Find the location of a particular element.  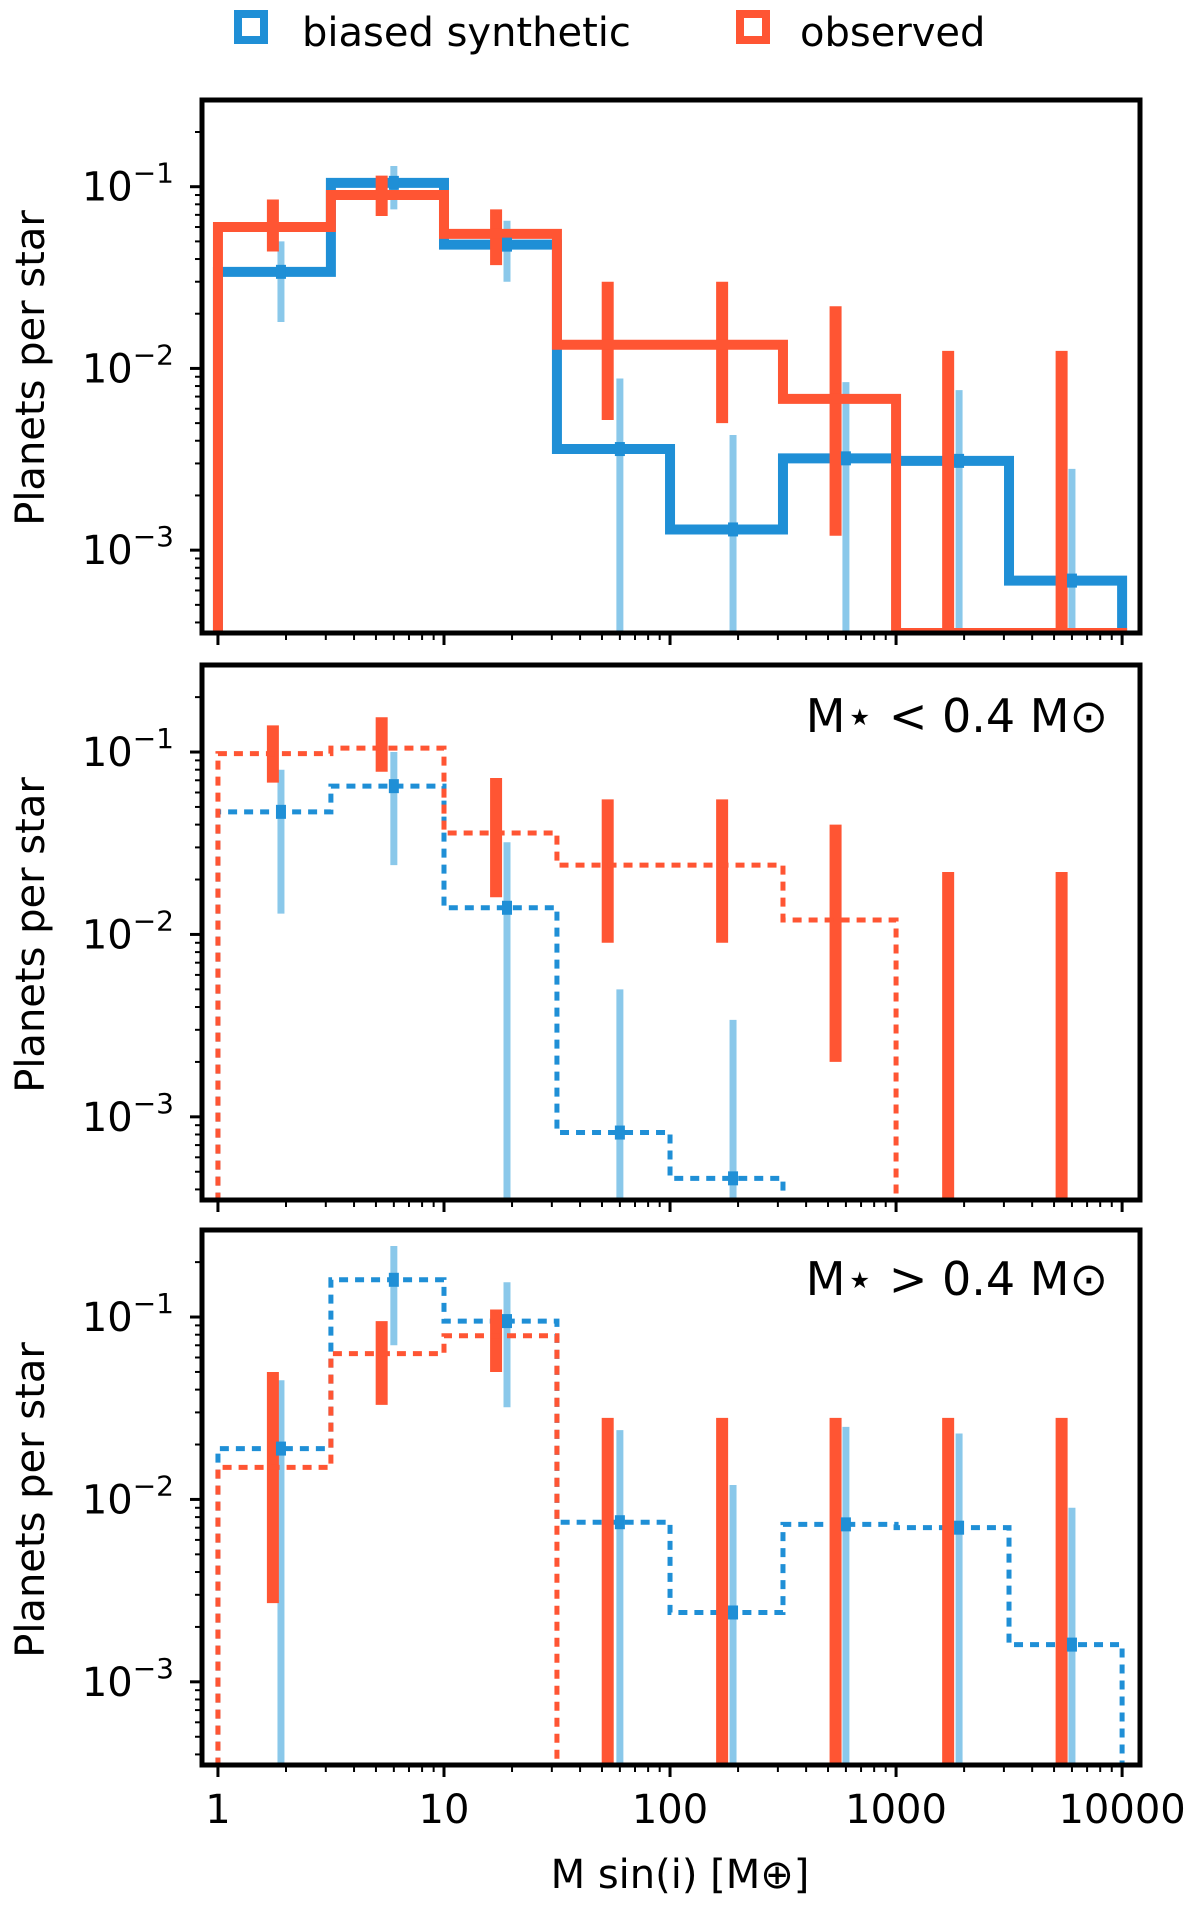

x-tick-label: 100 is located at coordinates (670, 1810).